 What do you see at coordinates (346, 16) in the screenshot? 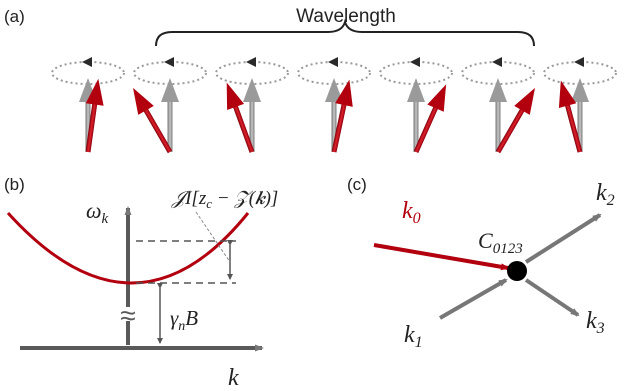
I see `wavelength-label: Wavelength` at bounding box center [346, 16].